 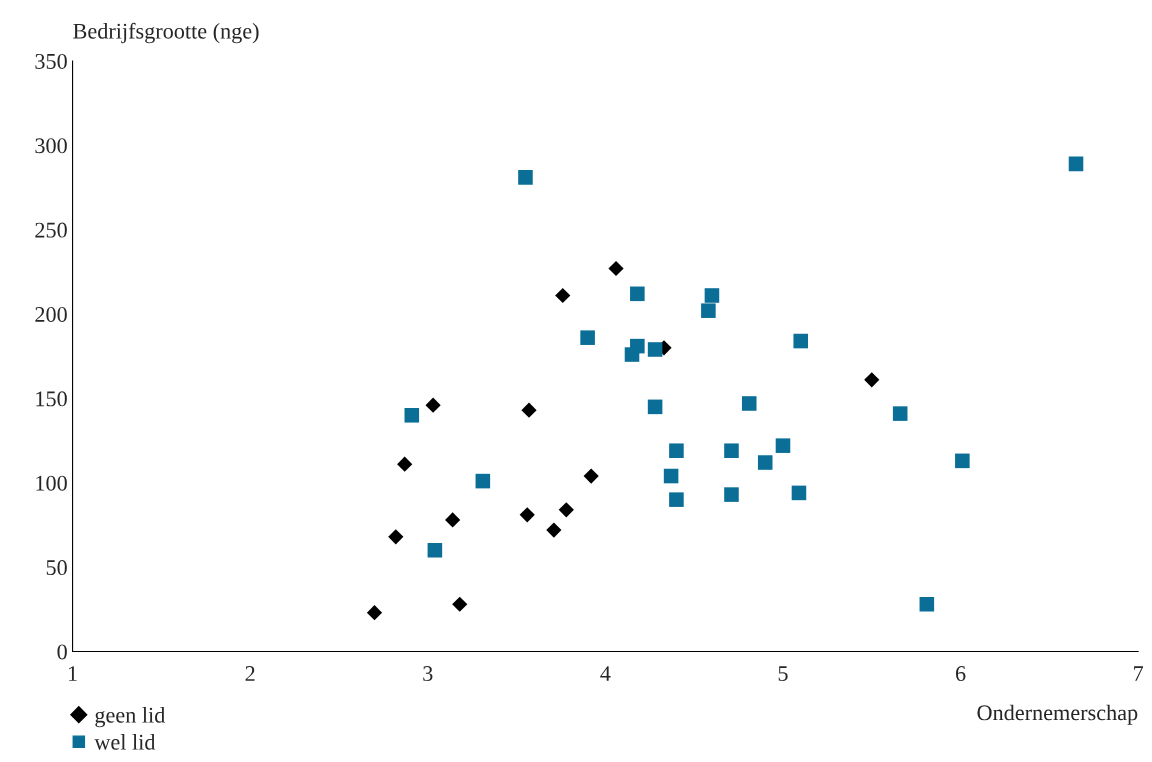 I want to click on x-tick-label: 2, so click(x=250, y=673).